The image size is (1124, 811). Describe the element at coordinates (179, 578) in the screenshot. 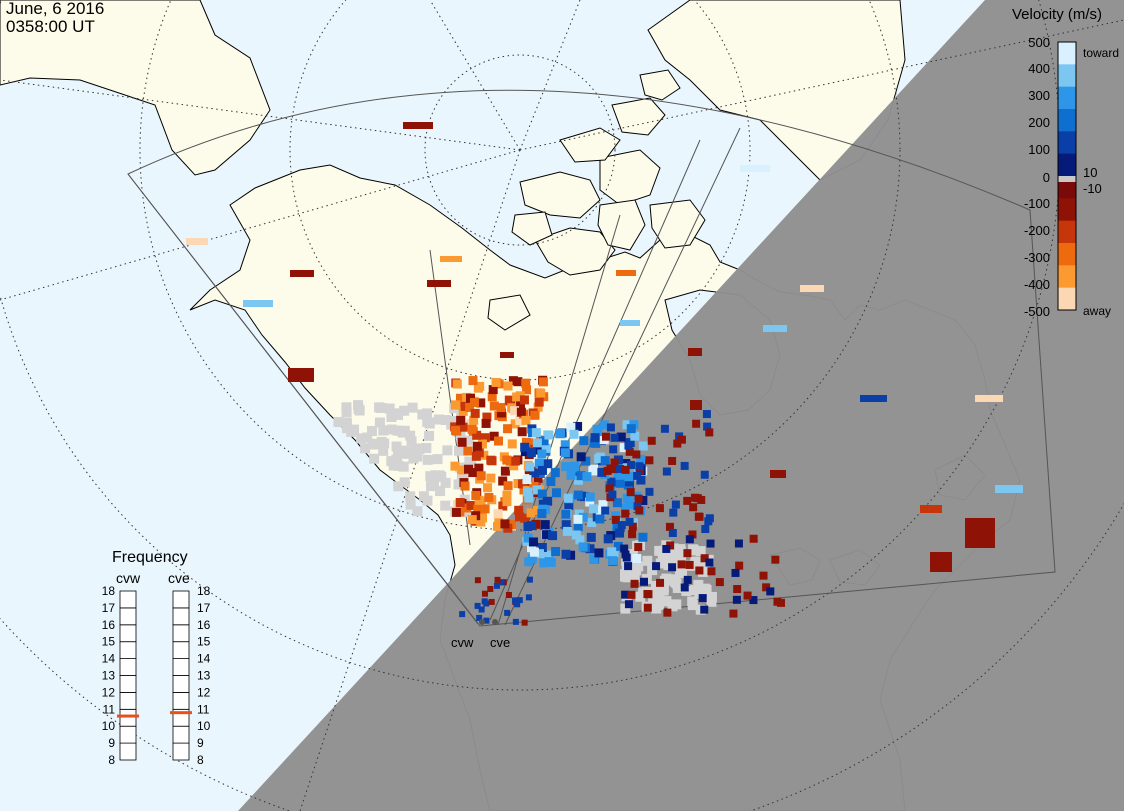

I see `frequency-radar-name: cve` at that location.